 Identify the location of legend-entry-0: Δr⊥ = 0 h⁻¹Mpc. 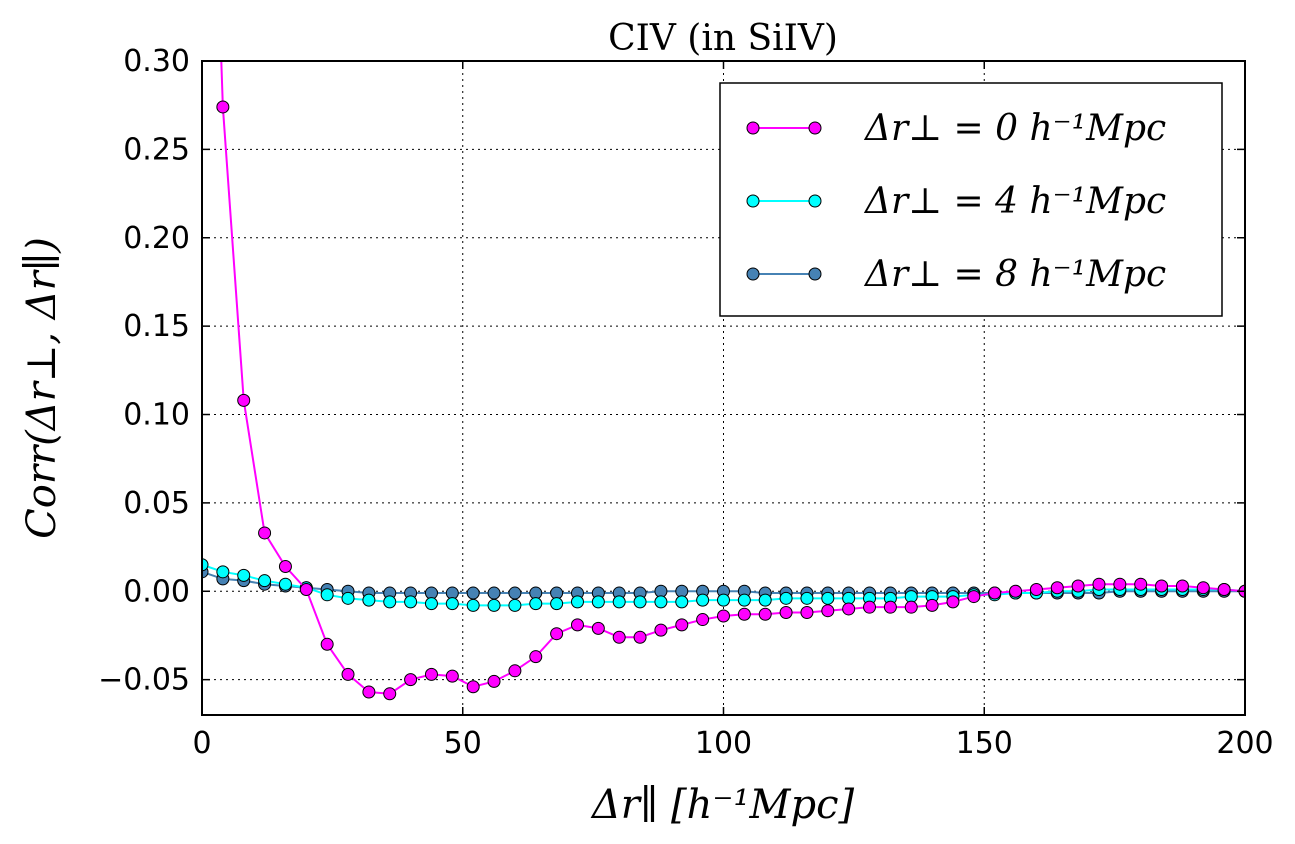
(956, 128).